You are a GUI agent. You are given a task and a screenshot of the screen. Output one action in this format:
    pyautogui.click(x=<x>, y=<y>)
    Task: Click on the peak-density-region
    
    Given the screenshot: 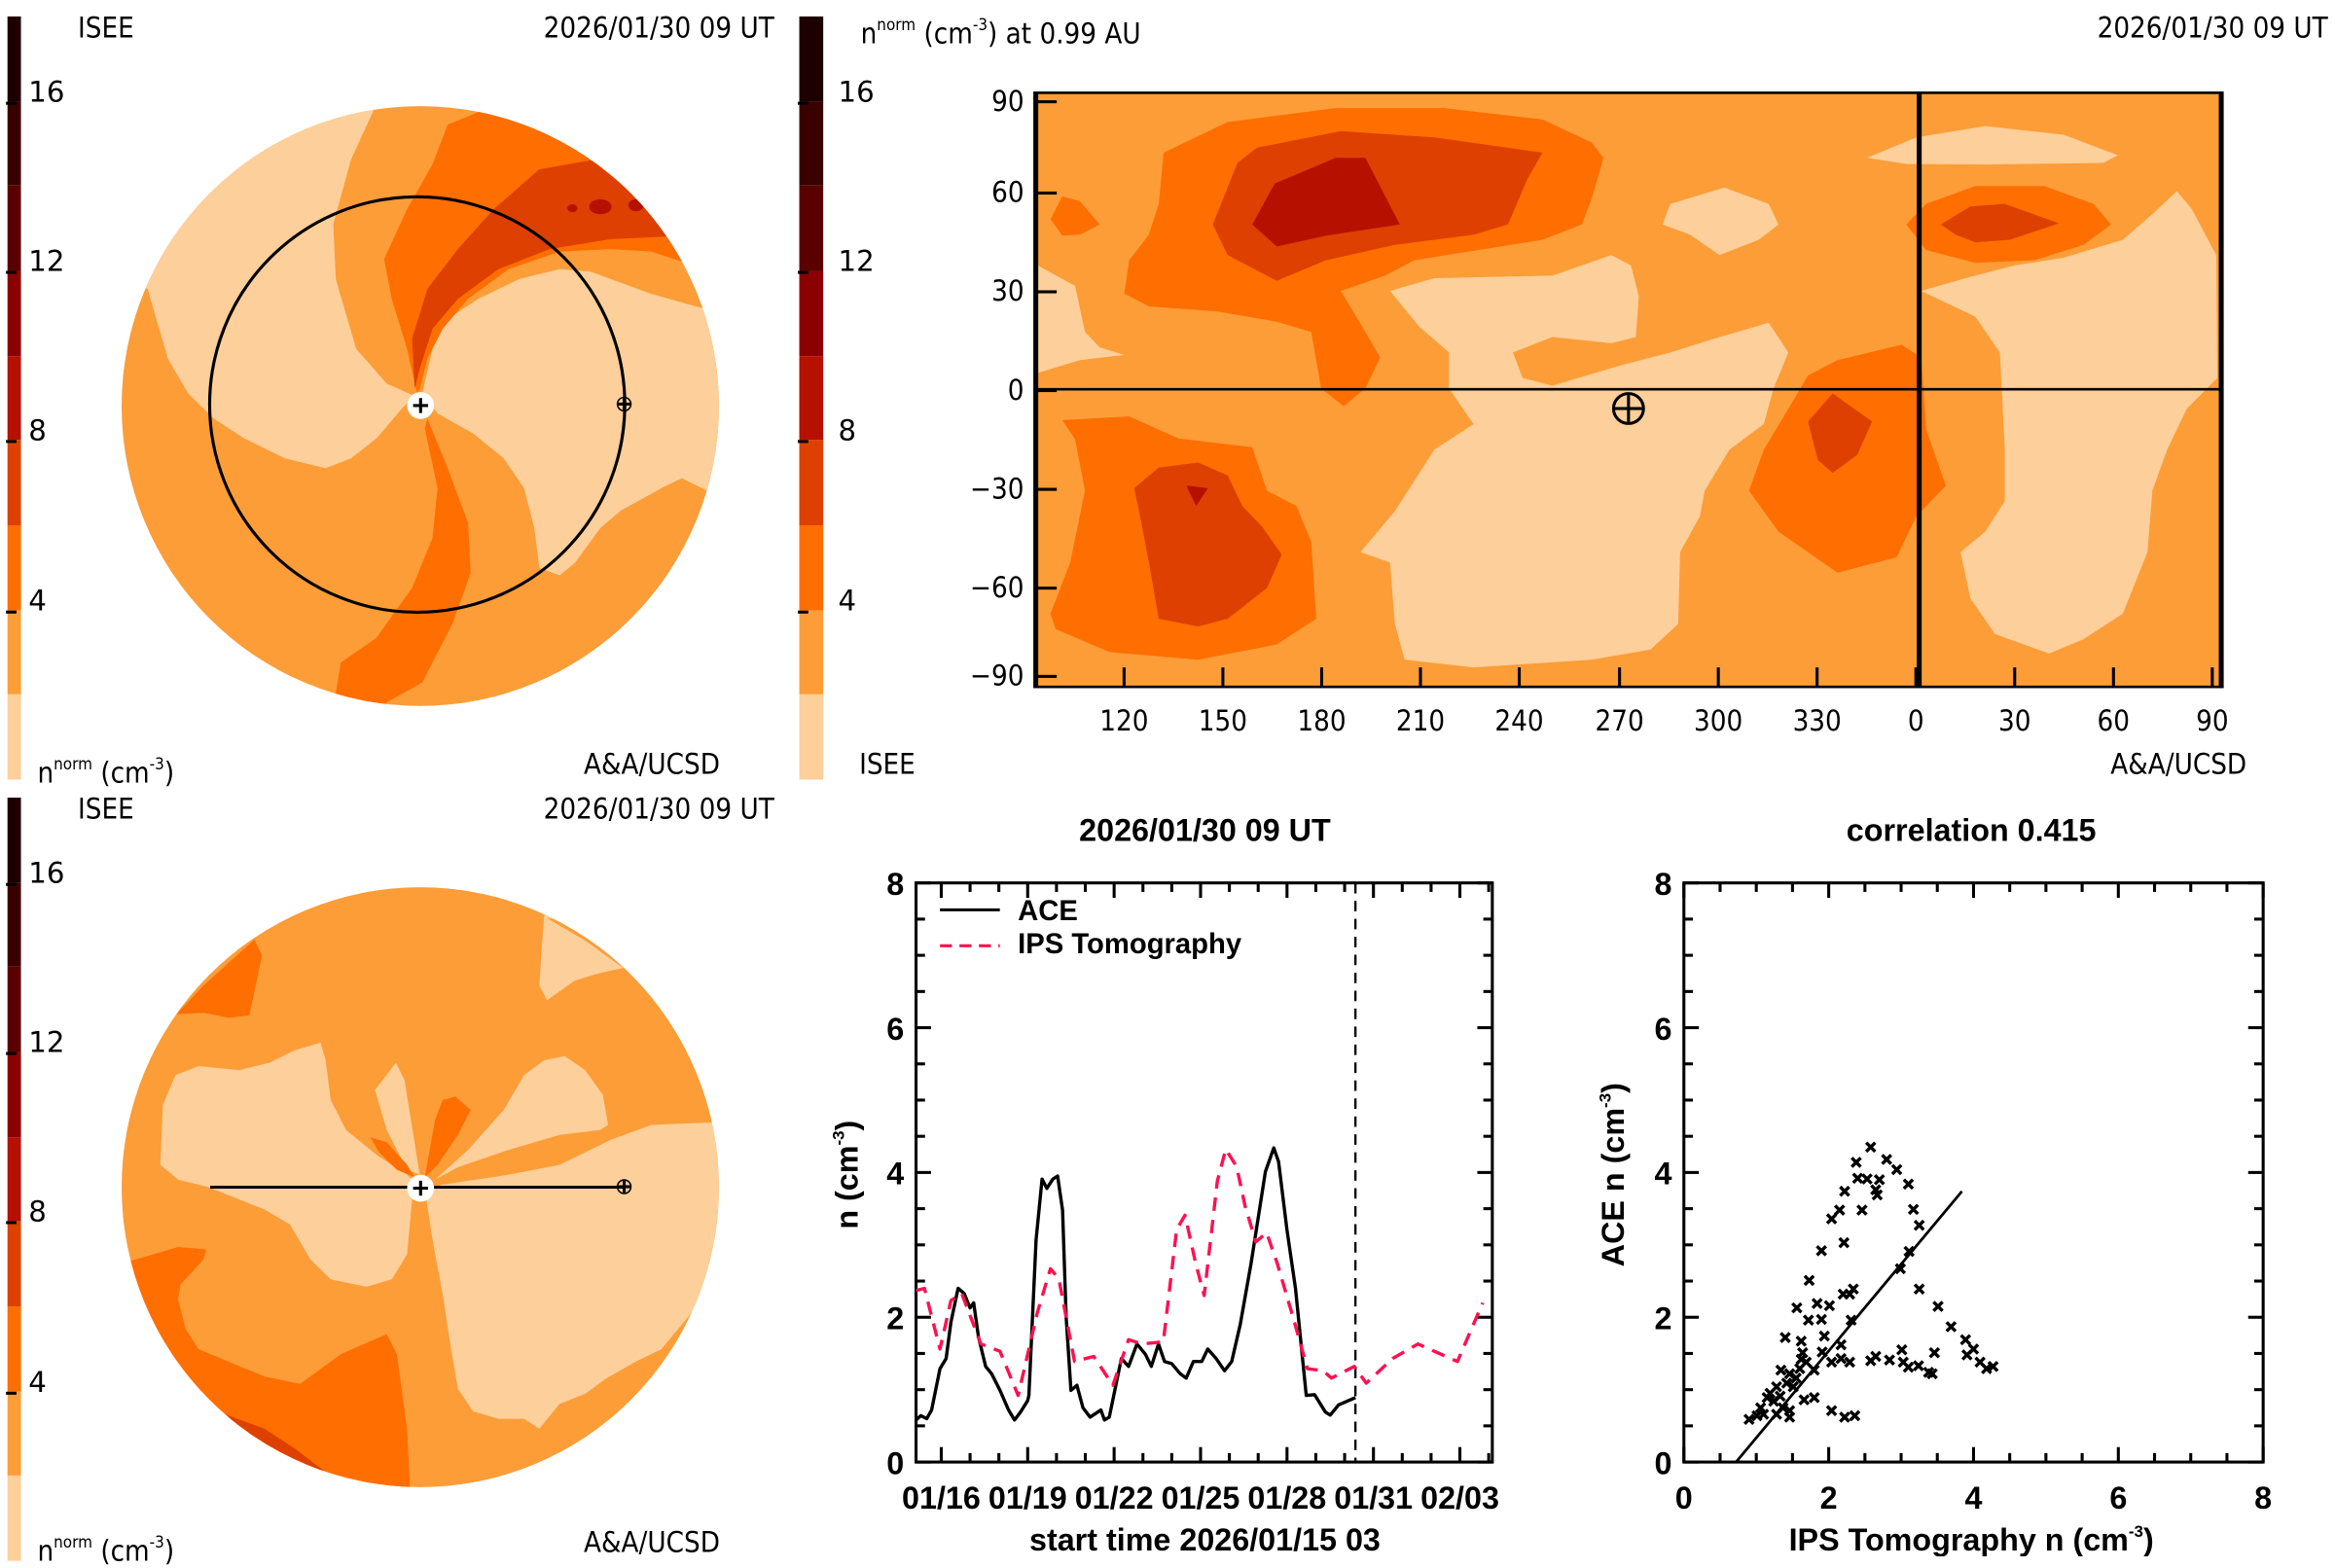 What is the action you would take?
    pyautogui.click(x=572, y=208)
    